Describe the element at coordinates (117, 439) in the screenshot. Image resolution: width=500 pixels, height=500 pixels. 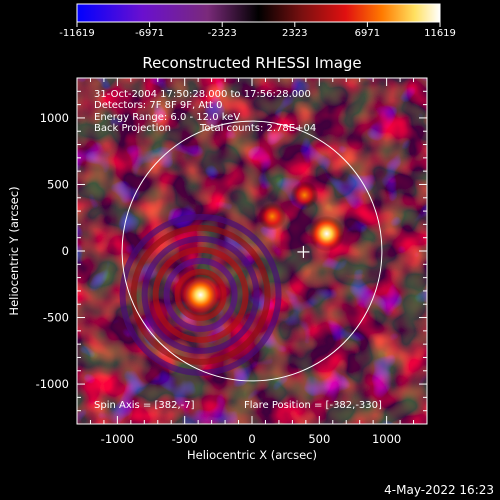
I see `x-tick-label: -1000` at that location.